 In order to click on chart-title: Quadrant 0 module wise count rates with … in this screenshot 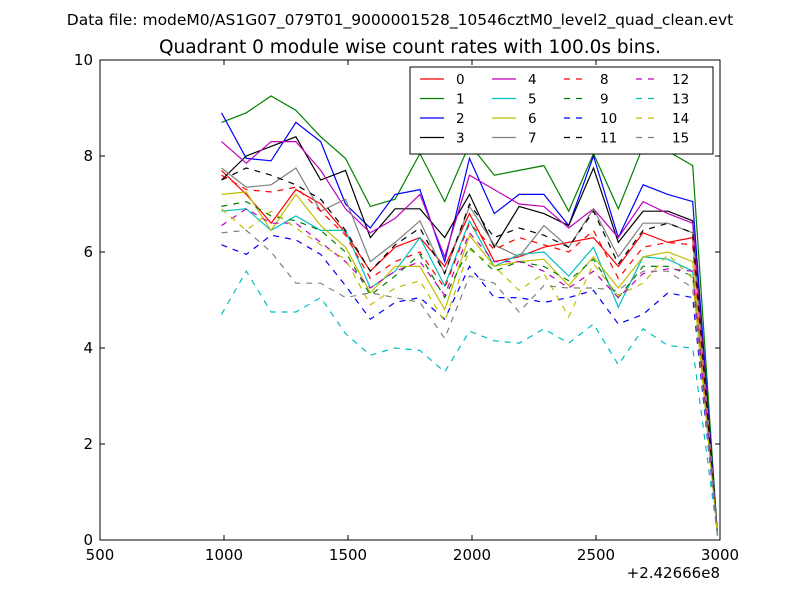, I will do `click(410, 47)`.